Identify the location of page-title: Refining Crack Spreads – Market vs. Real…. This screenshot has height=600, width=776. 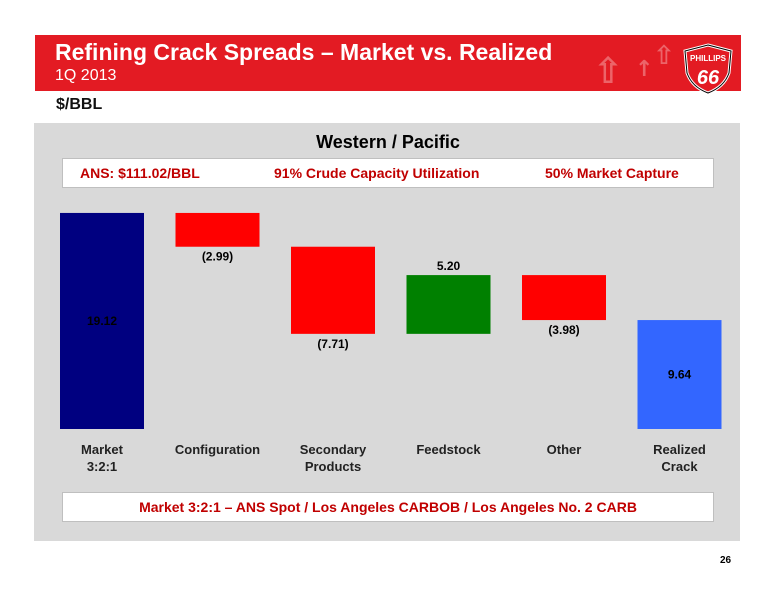
(304, 52).